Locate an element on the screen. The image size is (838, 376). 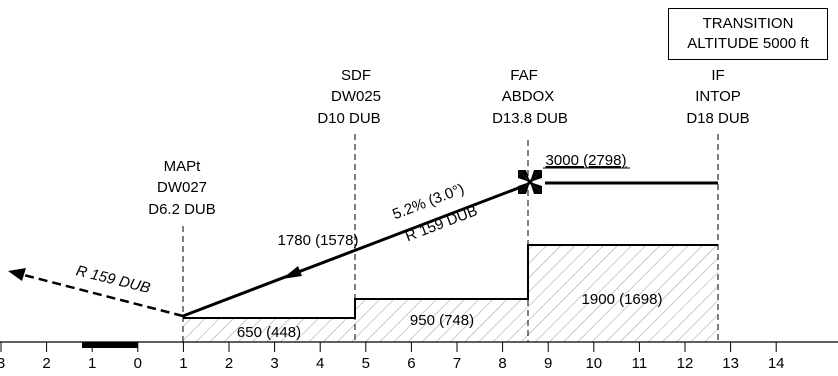
distance-tick-label: 9 is located at coordinates (548, 363).